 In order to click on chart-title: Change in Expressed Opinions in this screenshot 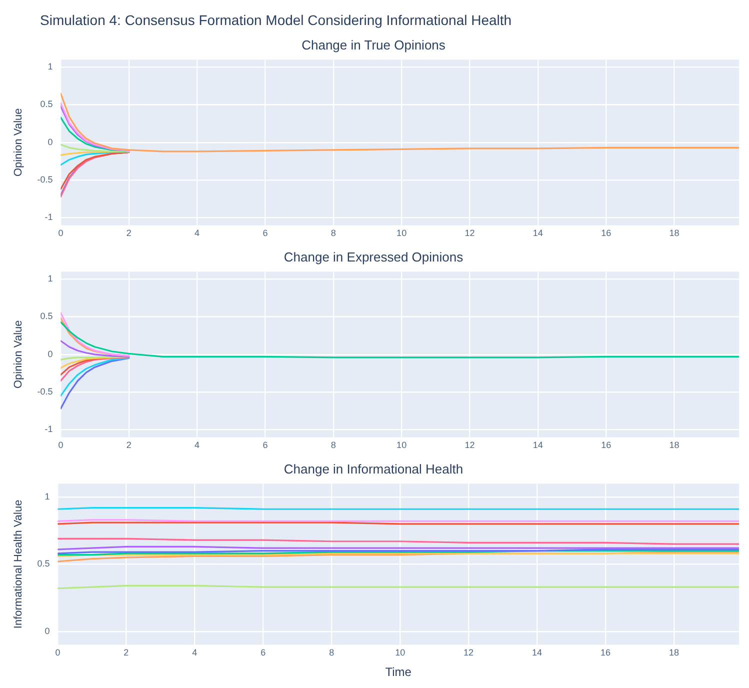, I will do `click(374, 256)`.